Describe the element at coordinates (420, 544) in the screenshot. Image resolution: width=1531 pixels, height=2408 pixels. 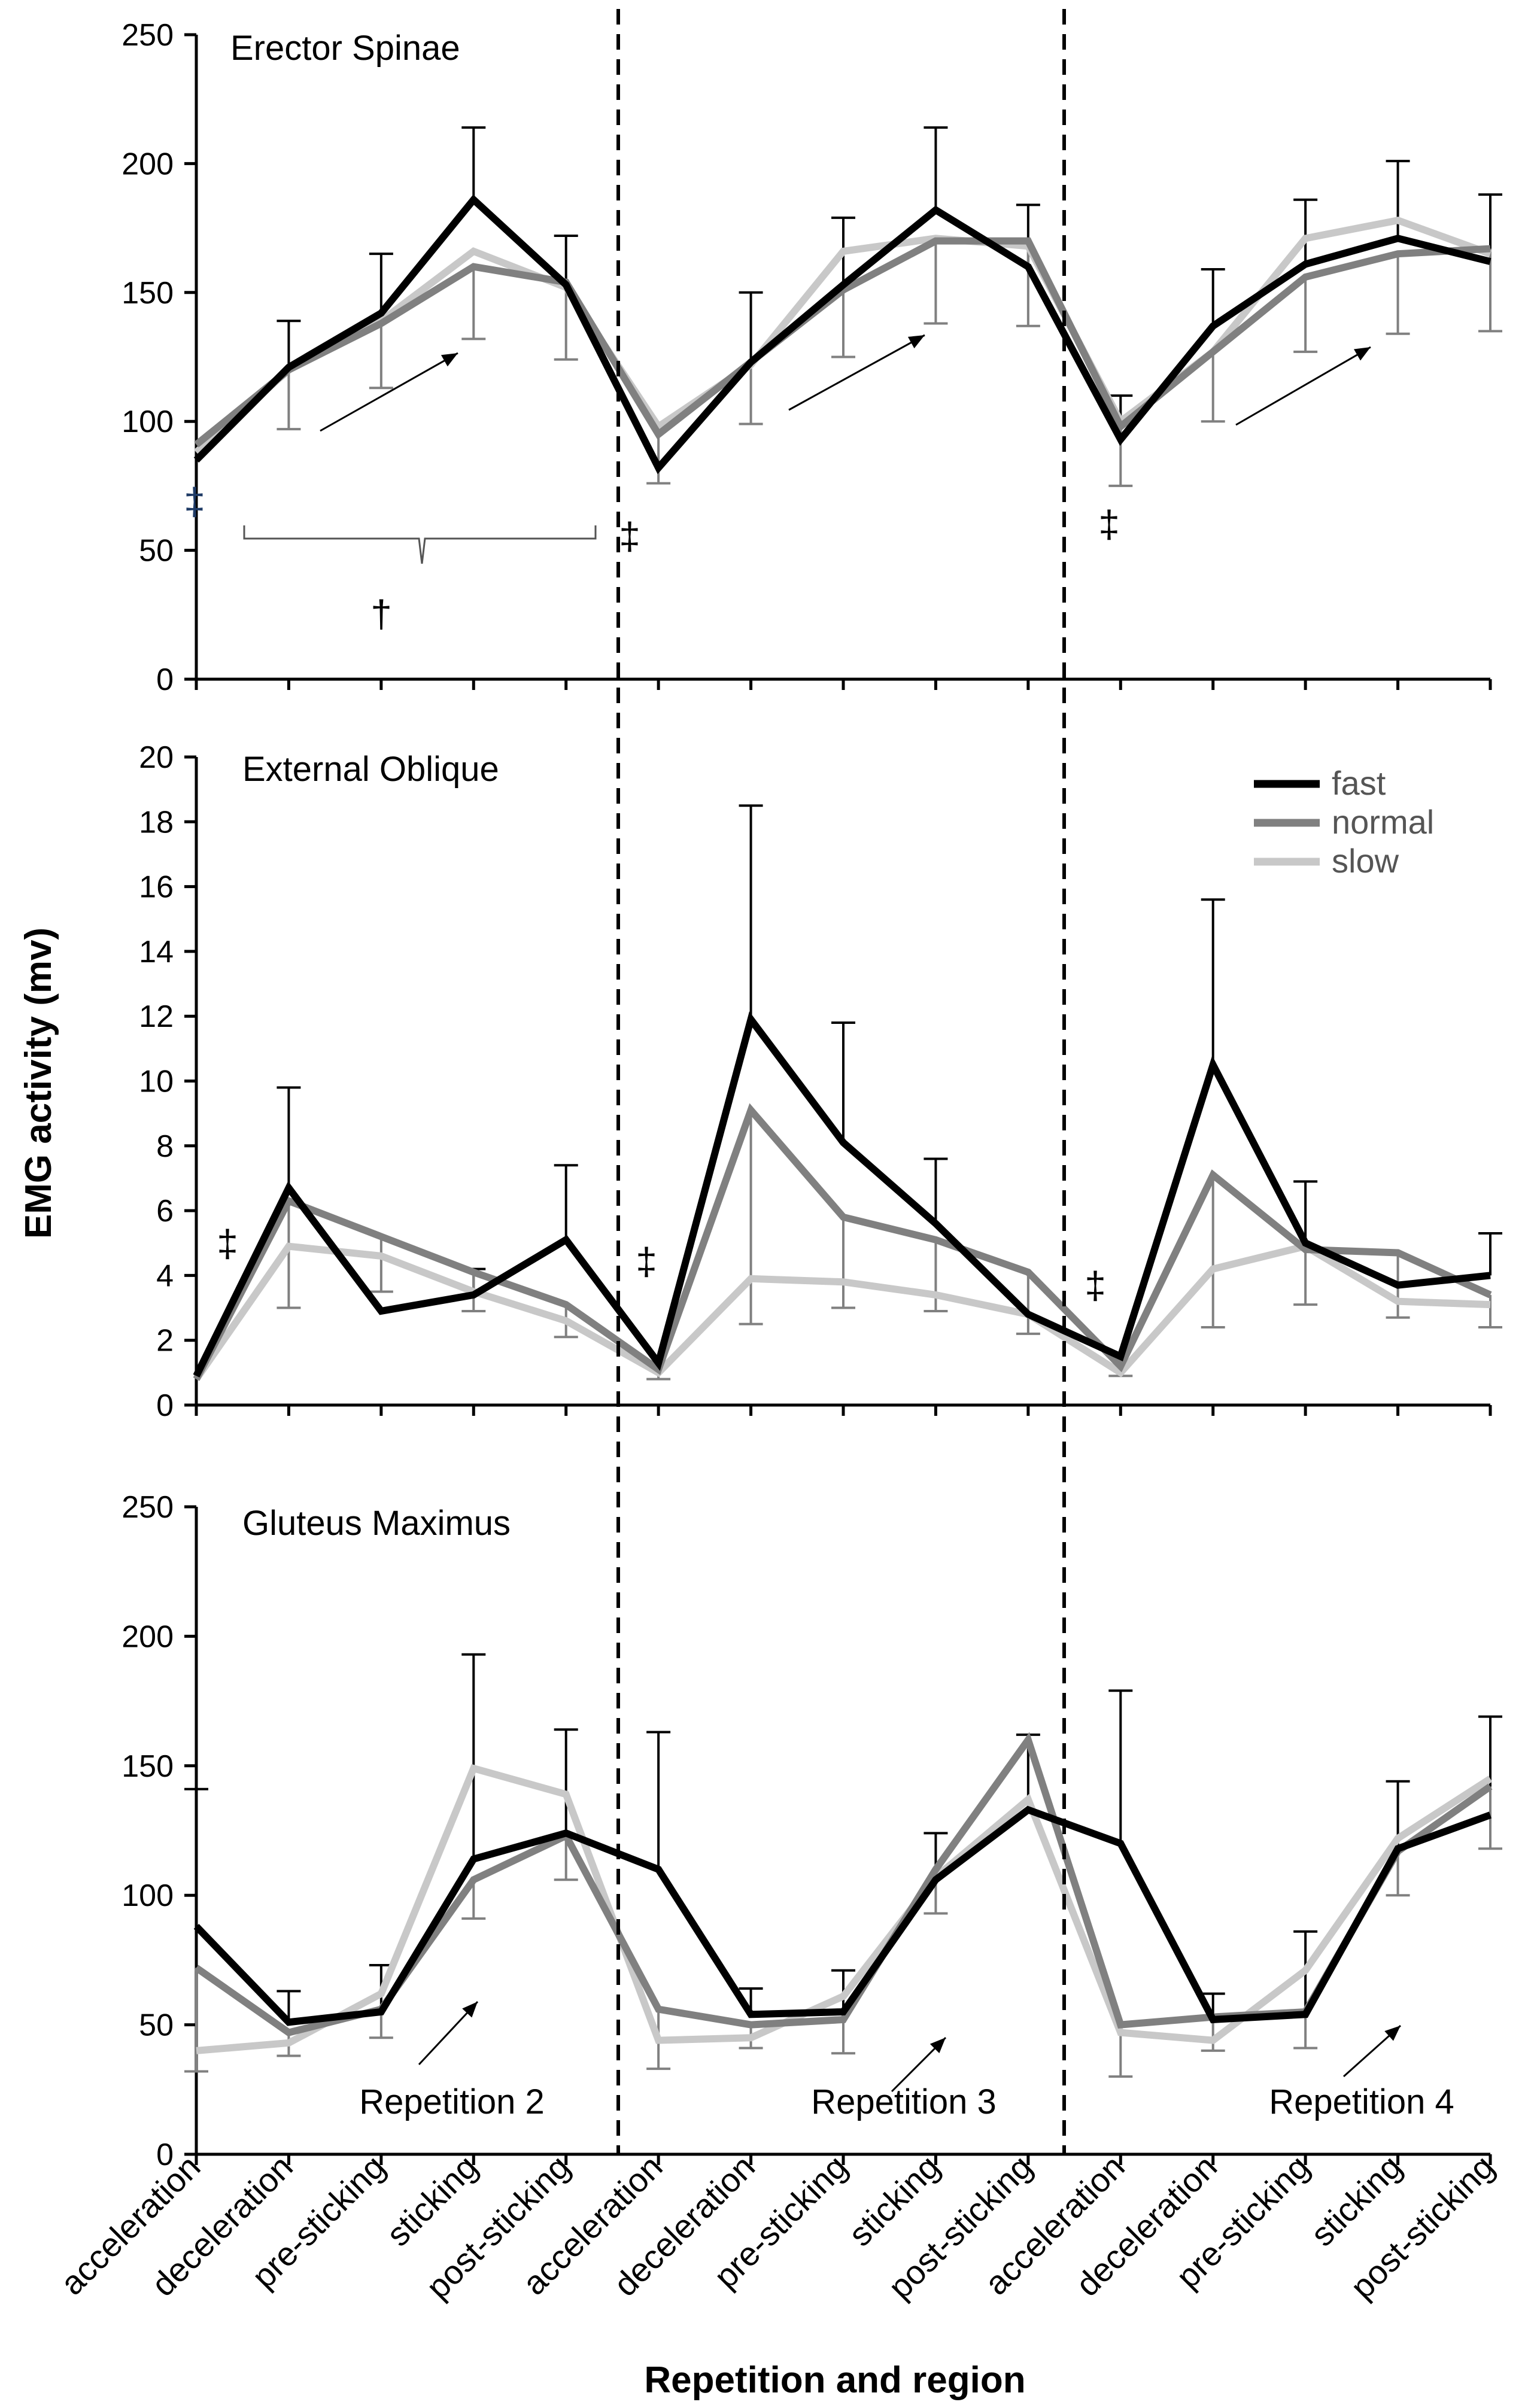
I see `brace-bracket` at that location.